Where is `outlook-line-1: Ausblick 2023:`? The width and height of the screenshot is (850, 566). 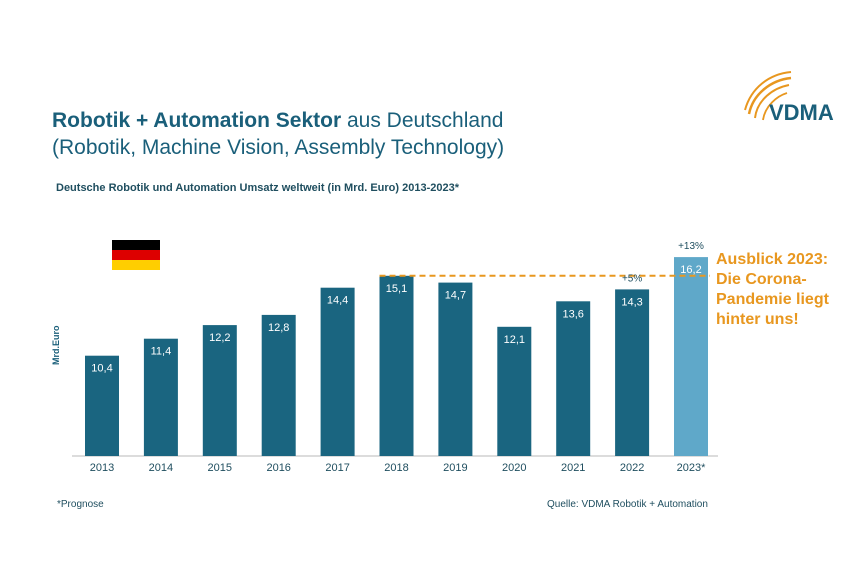
outlook-line-1: Ausblick 2023: is located at coordinates (772, 259).